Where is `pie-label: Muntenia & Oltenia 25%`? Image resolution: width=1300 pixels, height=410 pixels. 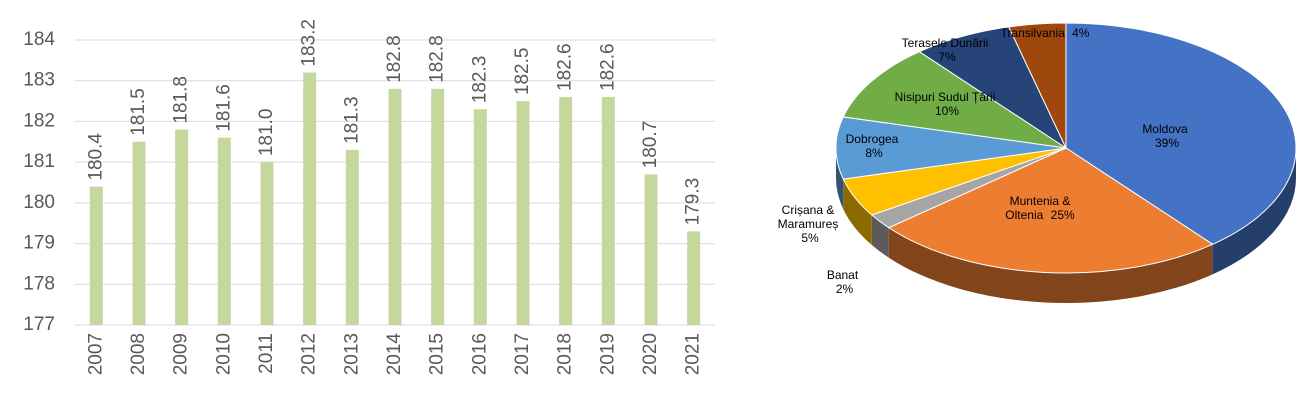
pie-label: Muntenia & Oltenia 25% is located at coordinates (1040, 208).